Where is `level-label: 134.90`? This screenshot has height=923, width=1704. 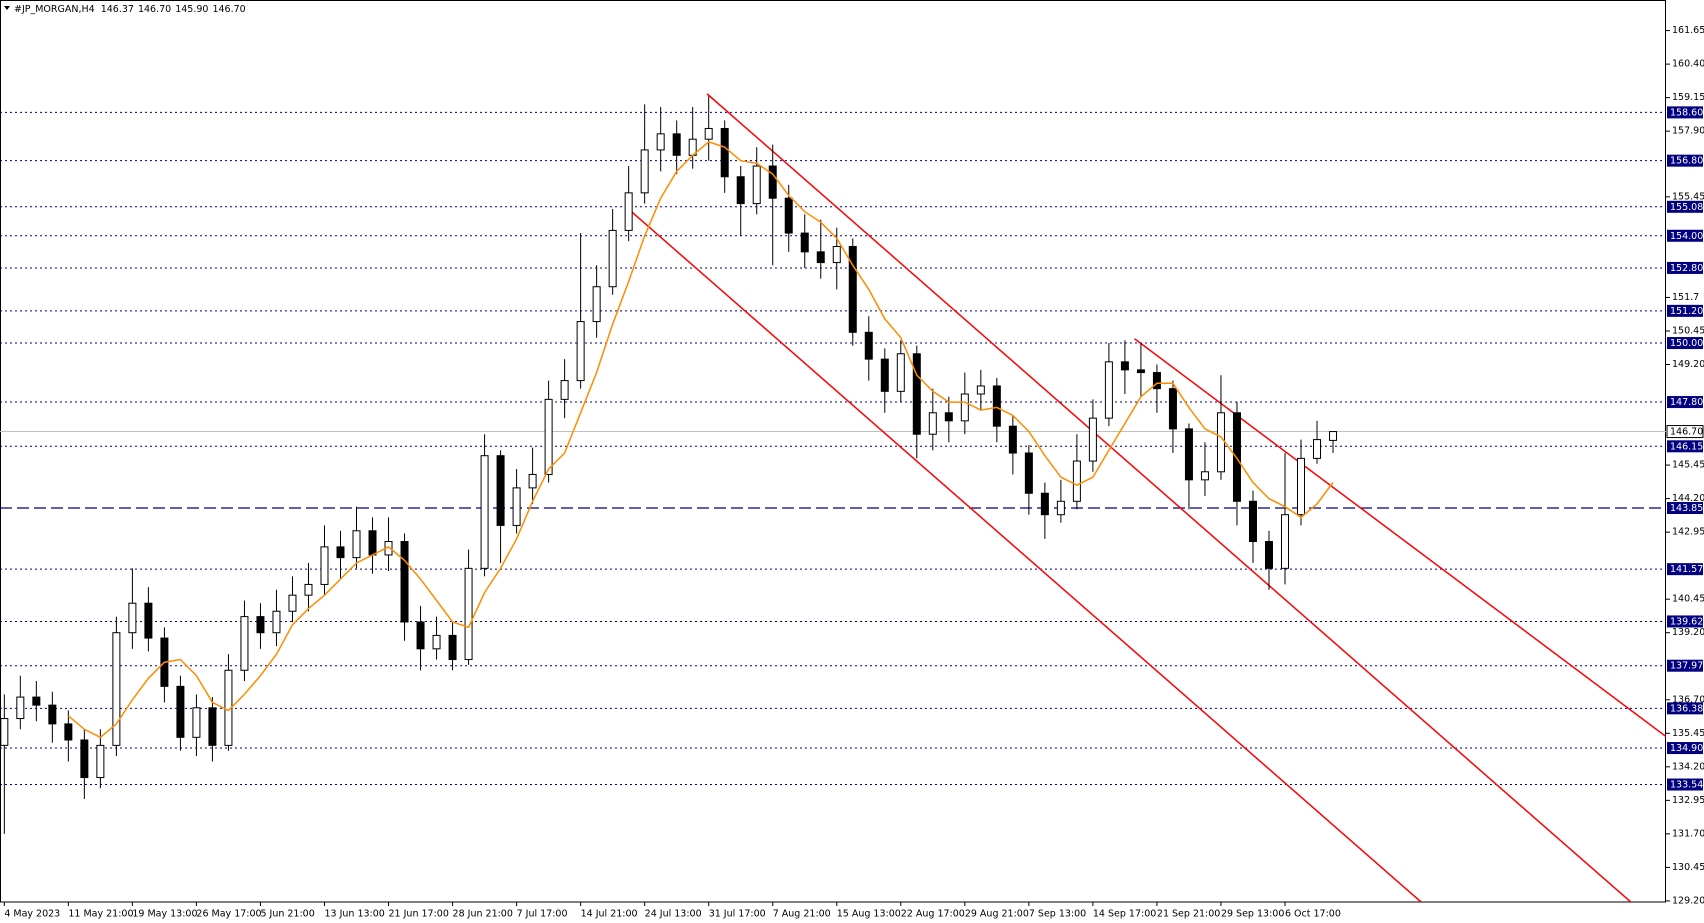 level-label: 134.90 is located at coordinates (1686, 748).